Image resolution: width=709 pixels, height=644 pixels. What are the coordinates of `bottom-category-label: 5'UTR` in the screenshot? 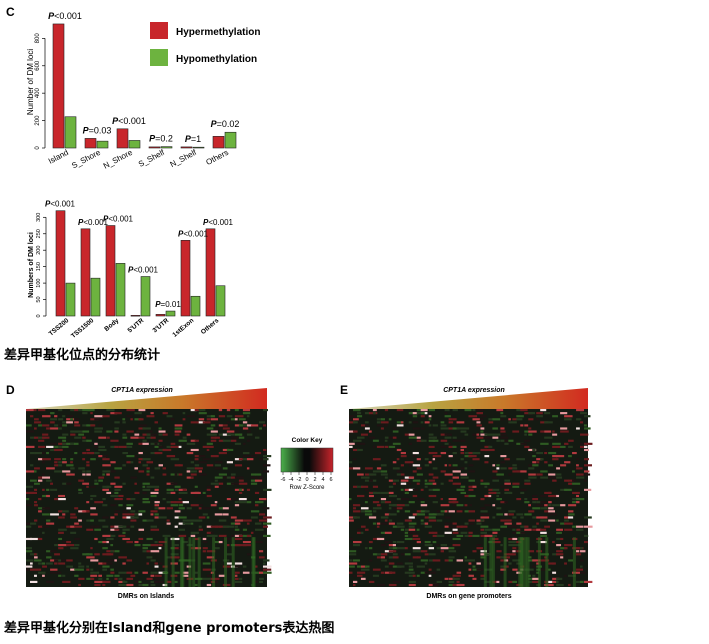 It's located at (136, 325).